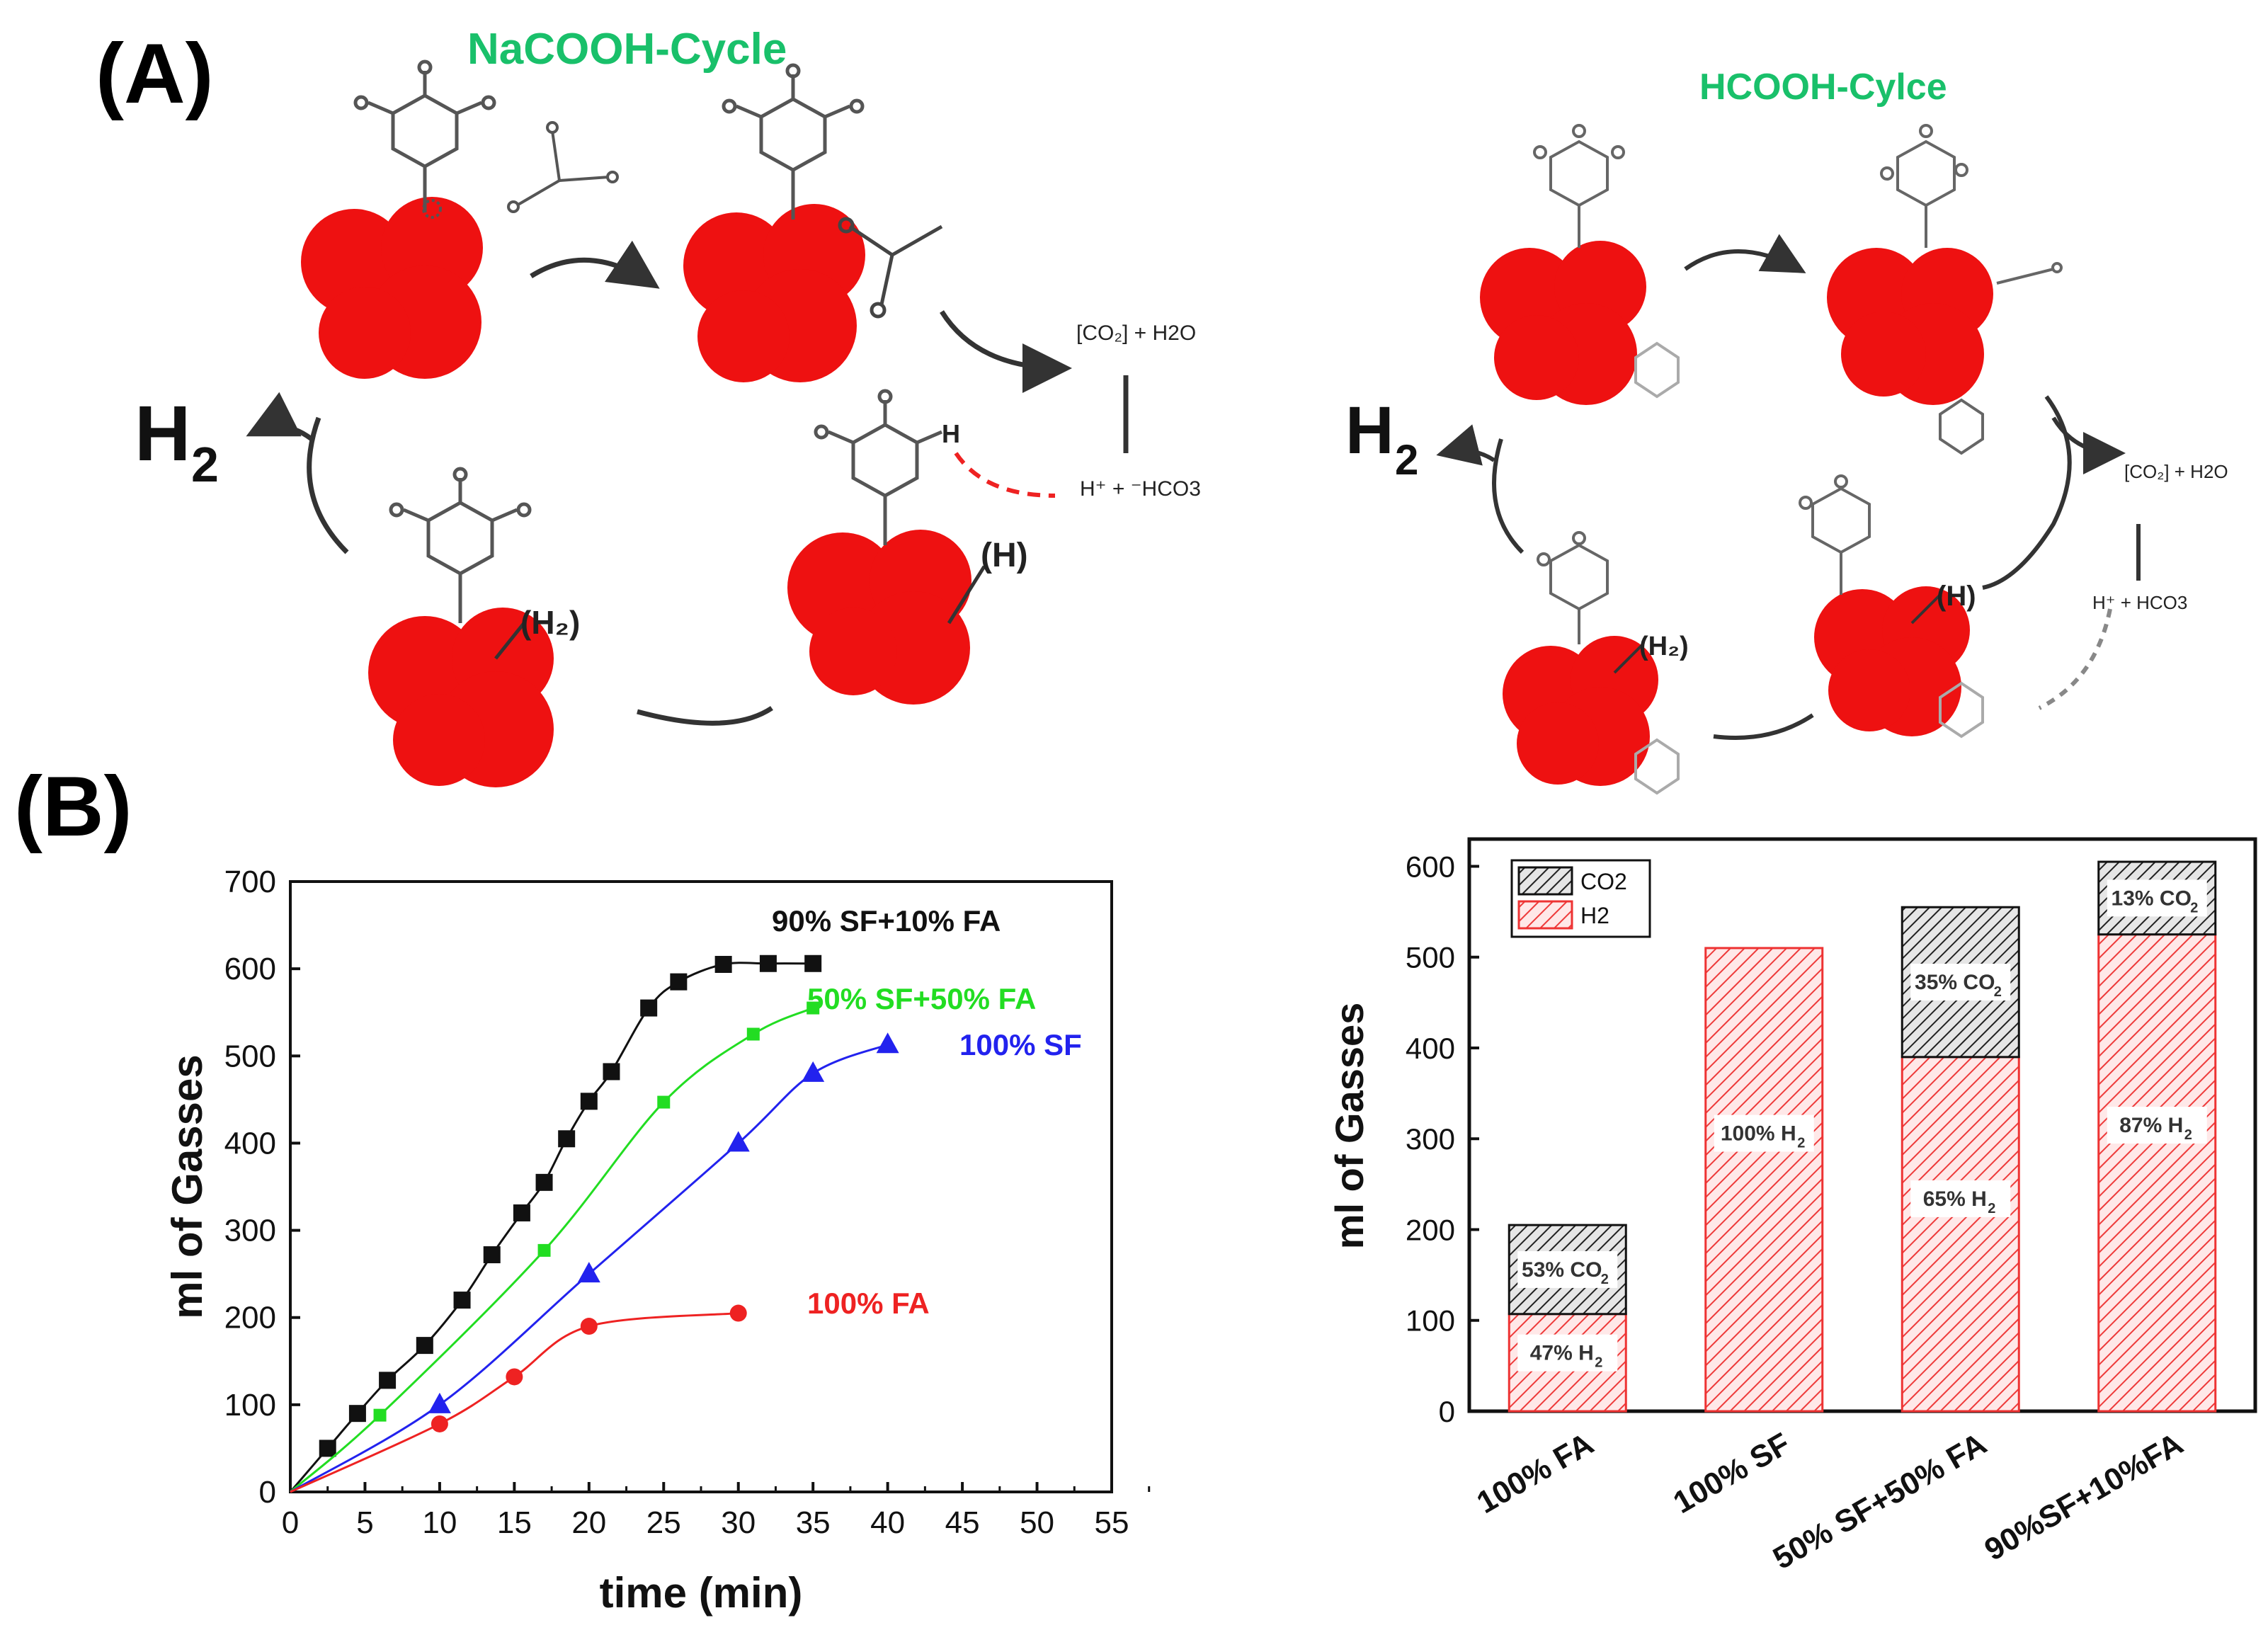  What do you see at coordinates (701, 1593) in the screenshot?
I see `line-chart-x-axis-label: time (min)` at bounding box center [701, 1593].